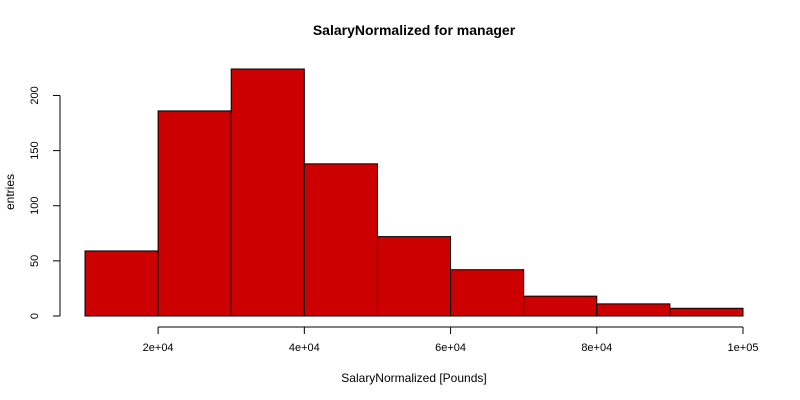 Image resolution: width=800 pixels, height=400 pixels. Describe the element at coordinates (304, 348) in the screenshot. I see `x-tick-label: 4e+04` at that location.